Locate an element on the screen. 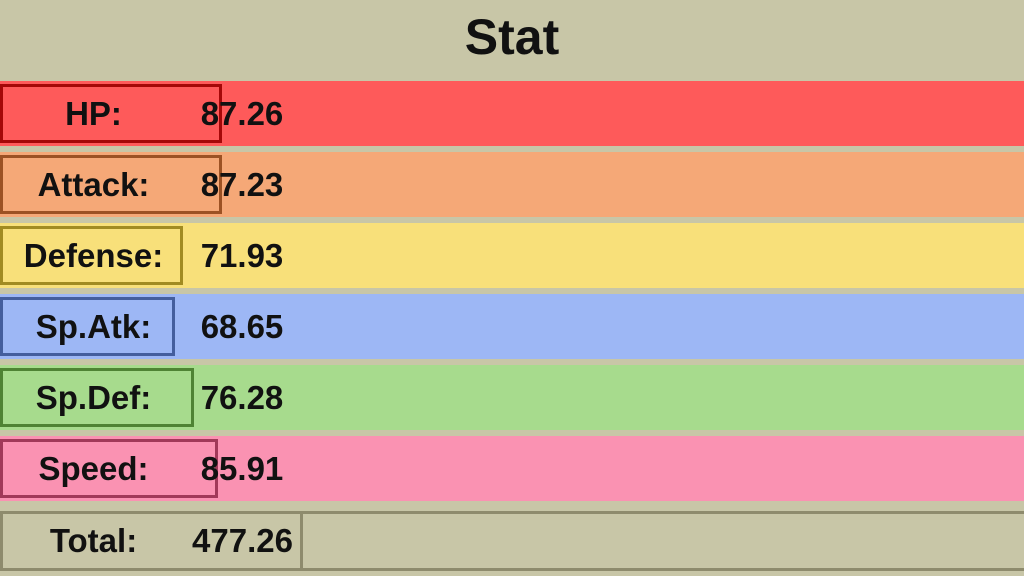 This screenshot has height=576, width=1024. stat-value-spatk: 68.65 is located at coordinates (242, 326).